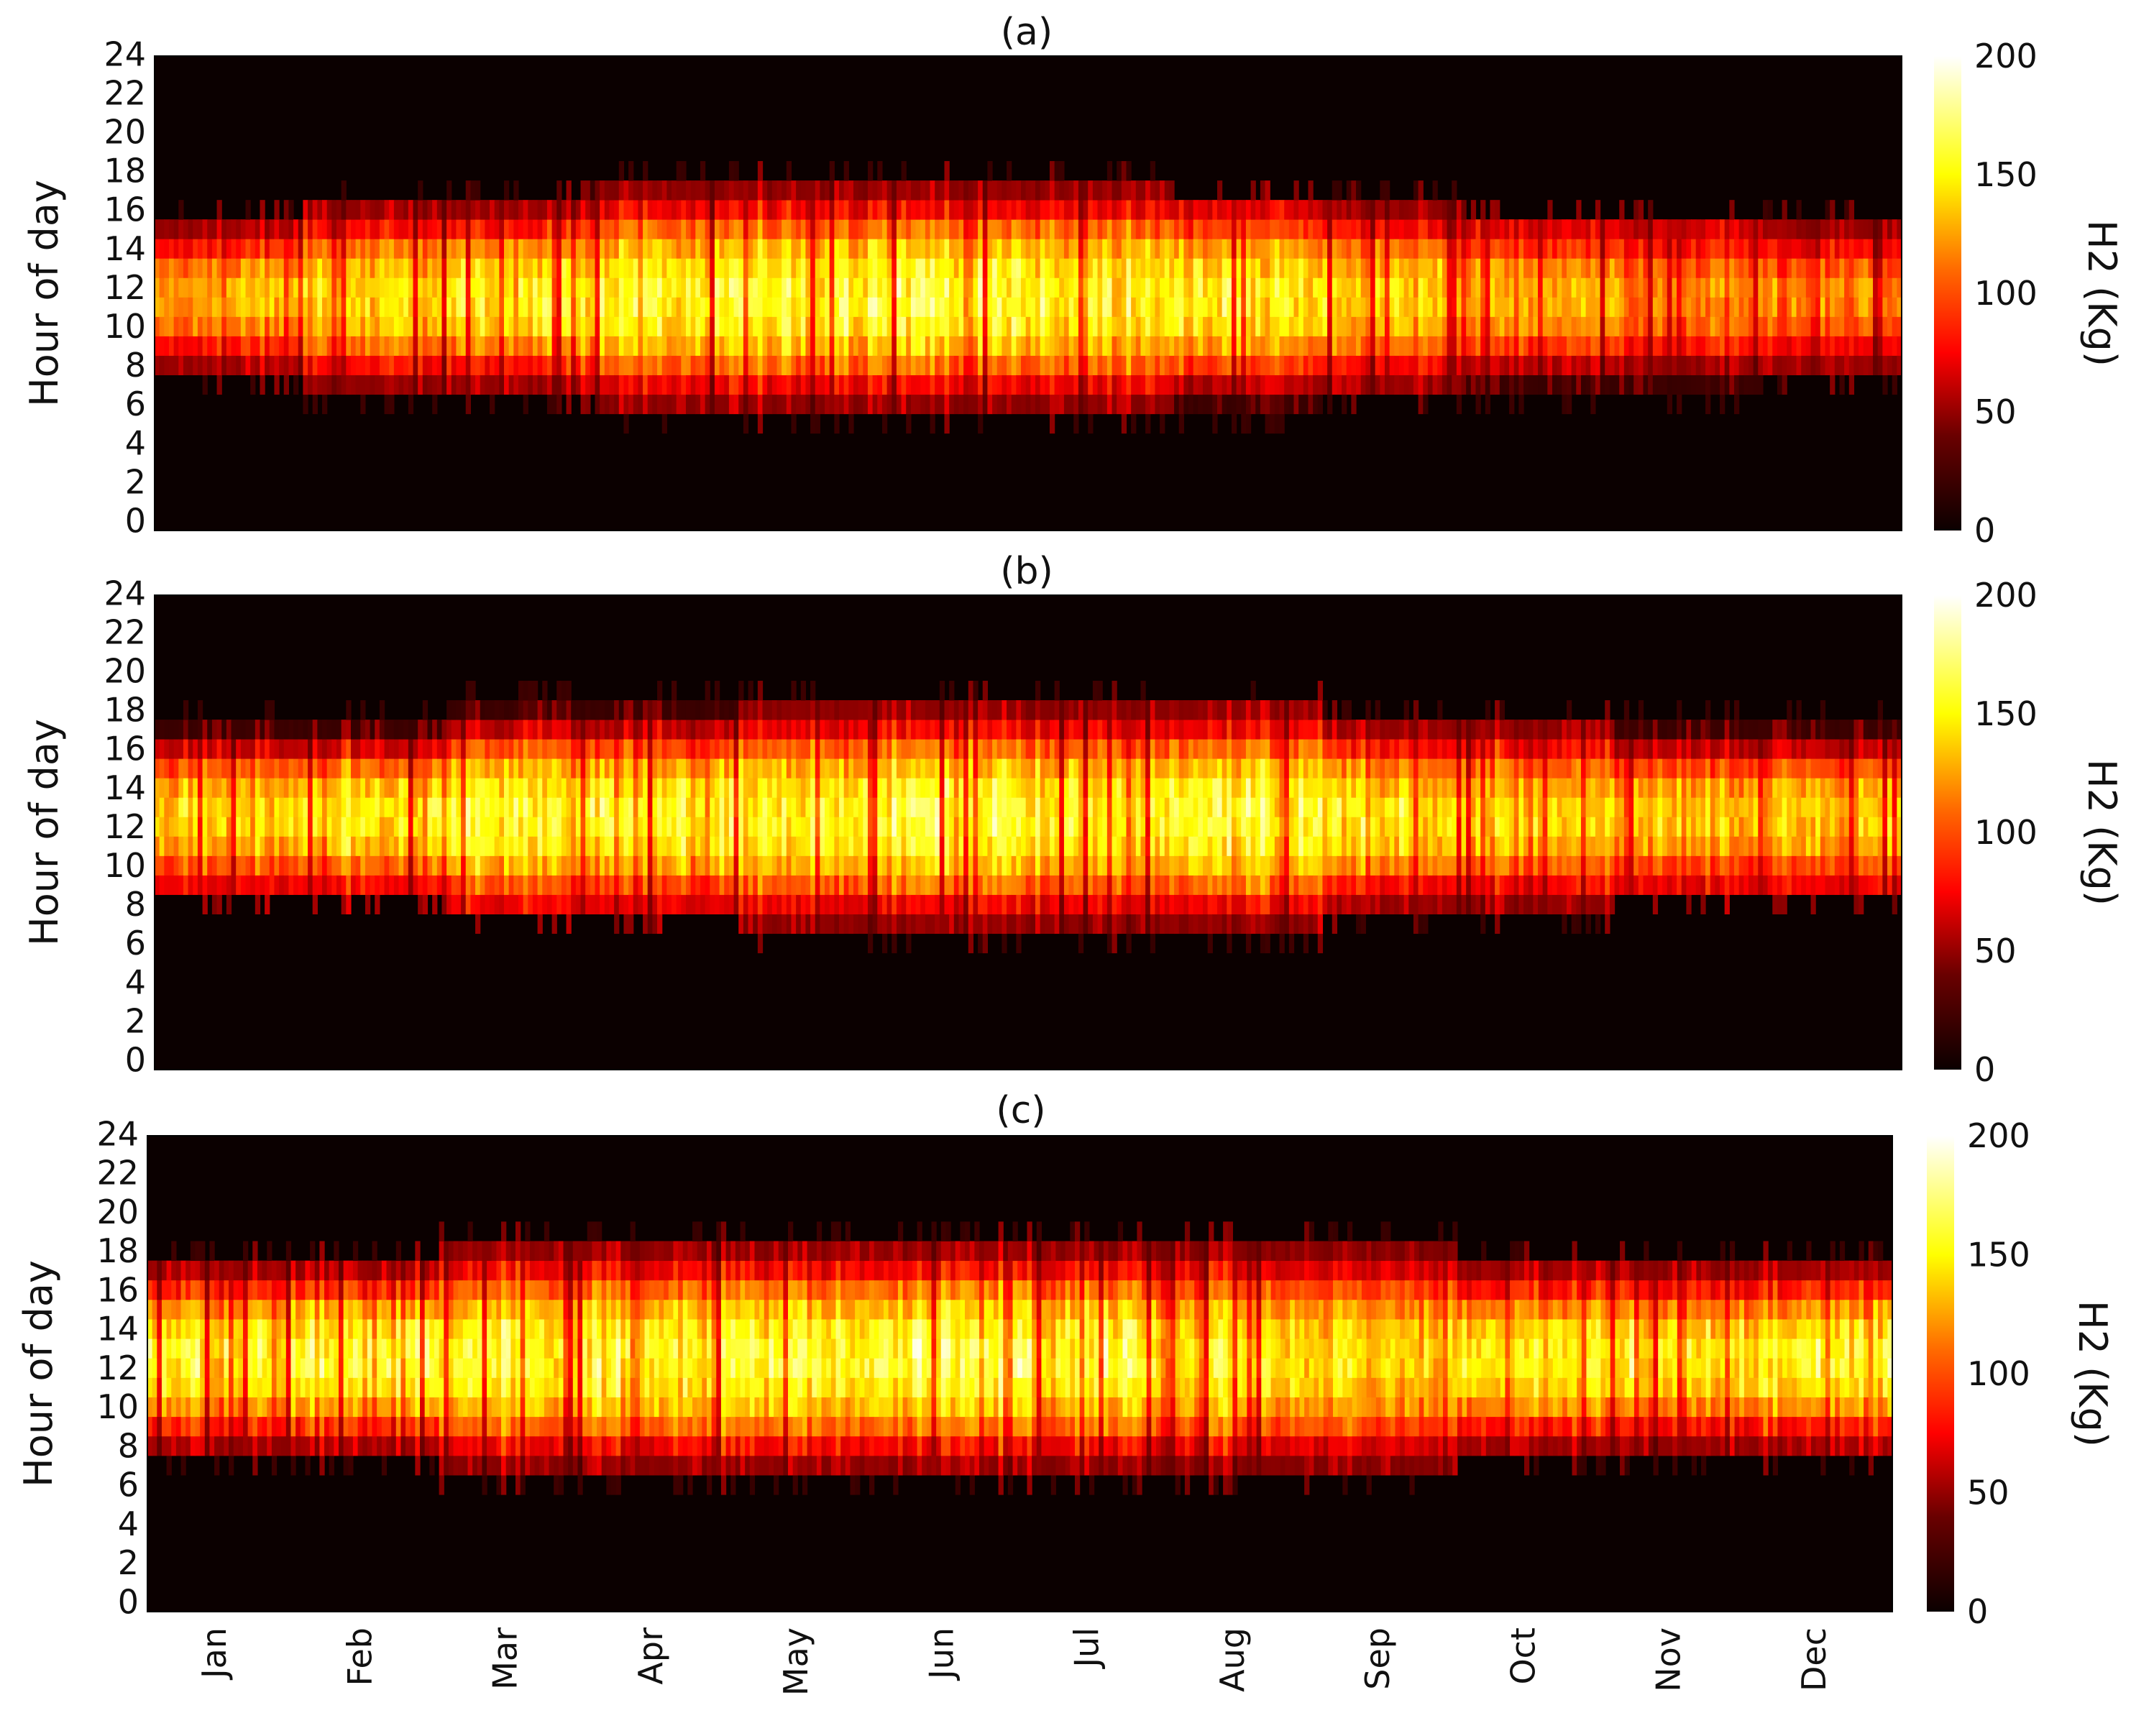  What do you see at coordinates (2006, 56) in the screenshot?
I see `colorbar-tick-label: 200` at bounding box center [2006, 56].